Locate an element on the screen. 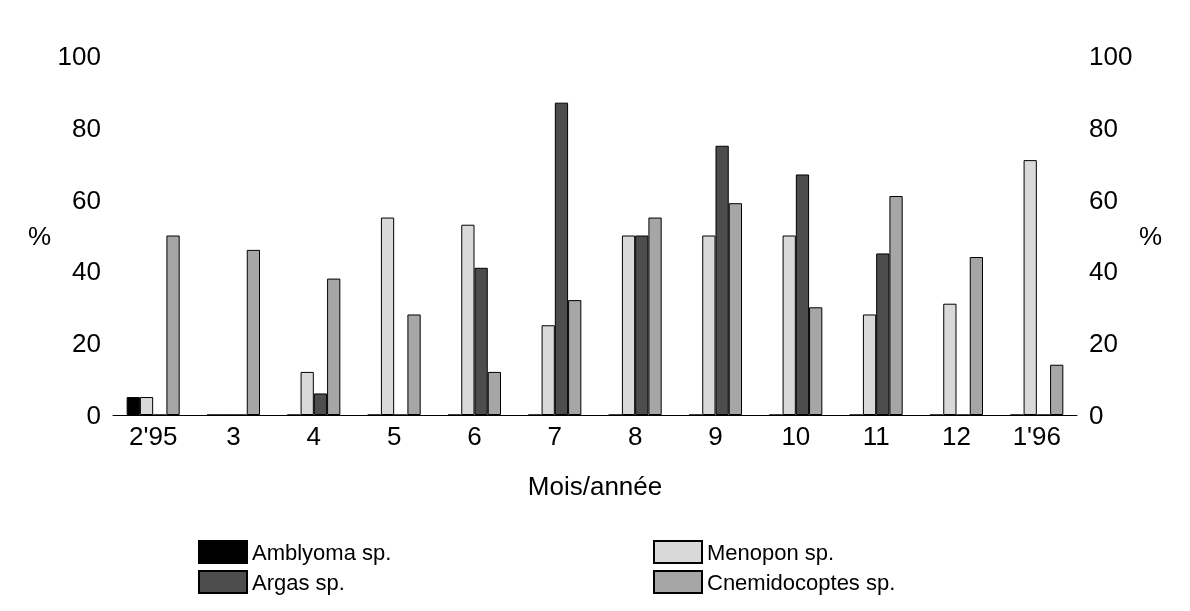 The width and height of the screenshot is (1190, 611). x-tick-label: 1'96 is located at coordinates (1037, 436).